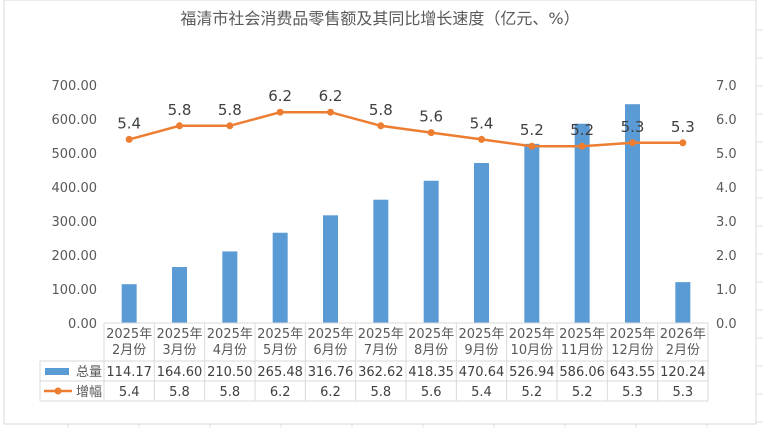 The image size is (763, 428). What do you see at coordinates (75, 154) in the screenshot?
I see `left-tick-label: 500.00` at bounding box center [75, 154].